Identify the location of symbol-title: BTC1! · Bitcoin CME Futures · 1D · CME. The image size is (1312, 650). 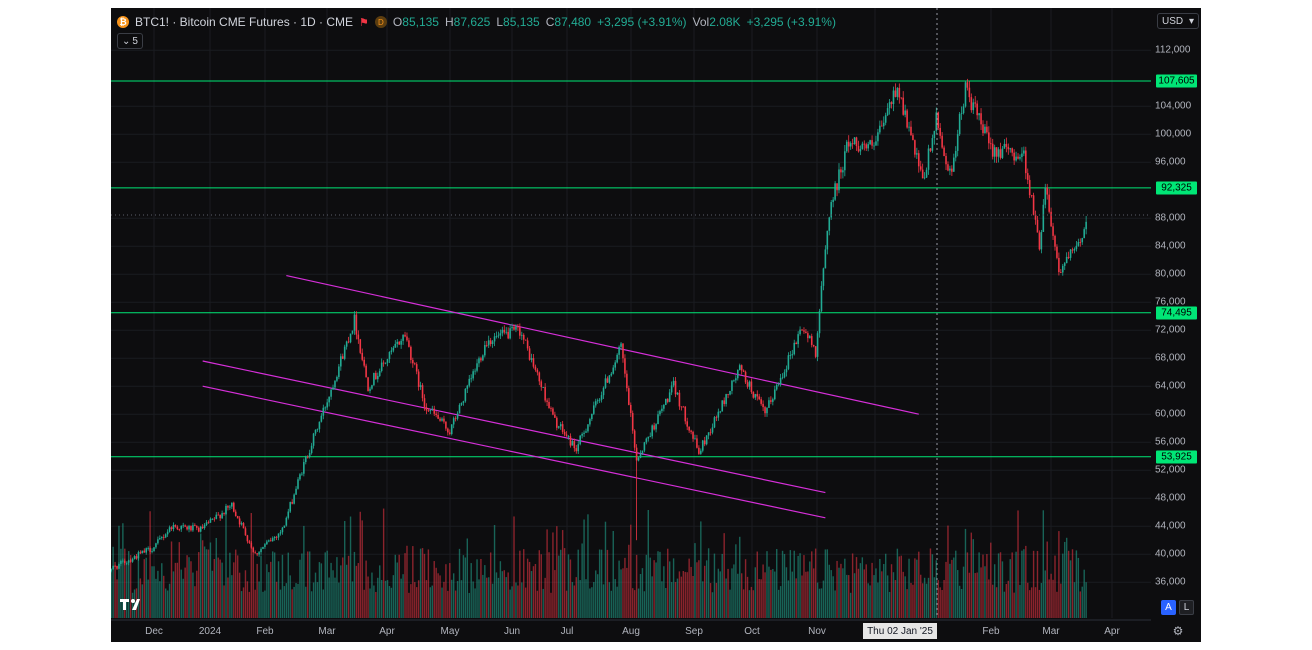
(244, 22).